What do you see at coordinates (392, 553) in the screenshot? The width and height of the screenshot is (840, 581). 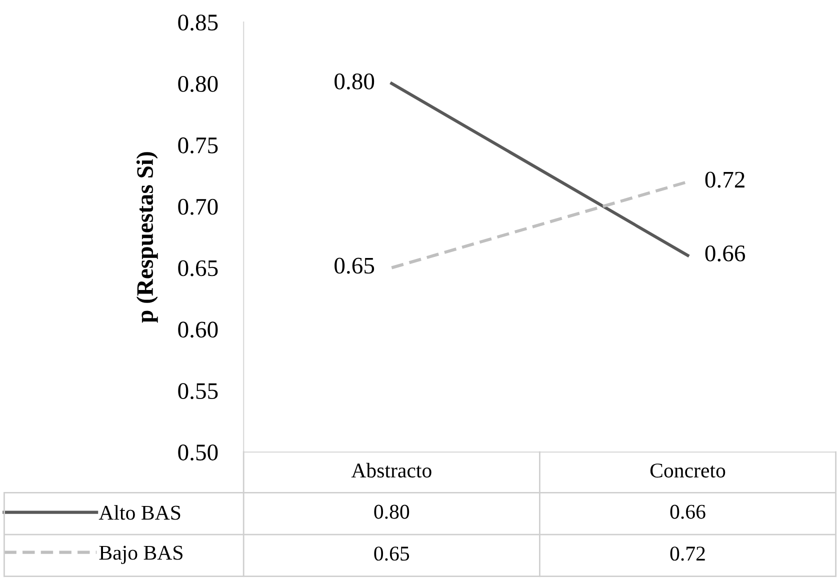 I see `data-label: 0.65` at bounding box center [392, 553].